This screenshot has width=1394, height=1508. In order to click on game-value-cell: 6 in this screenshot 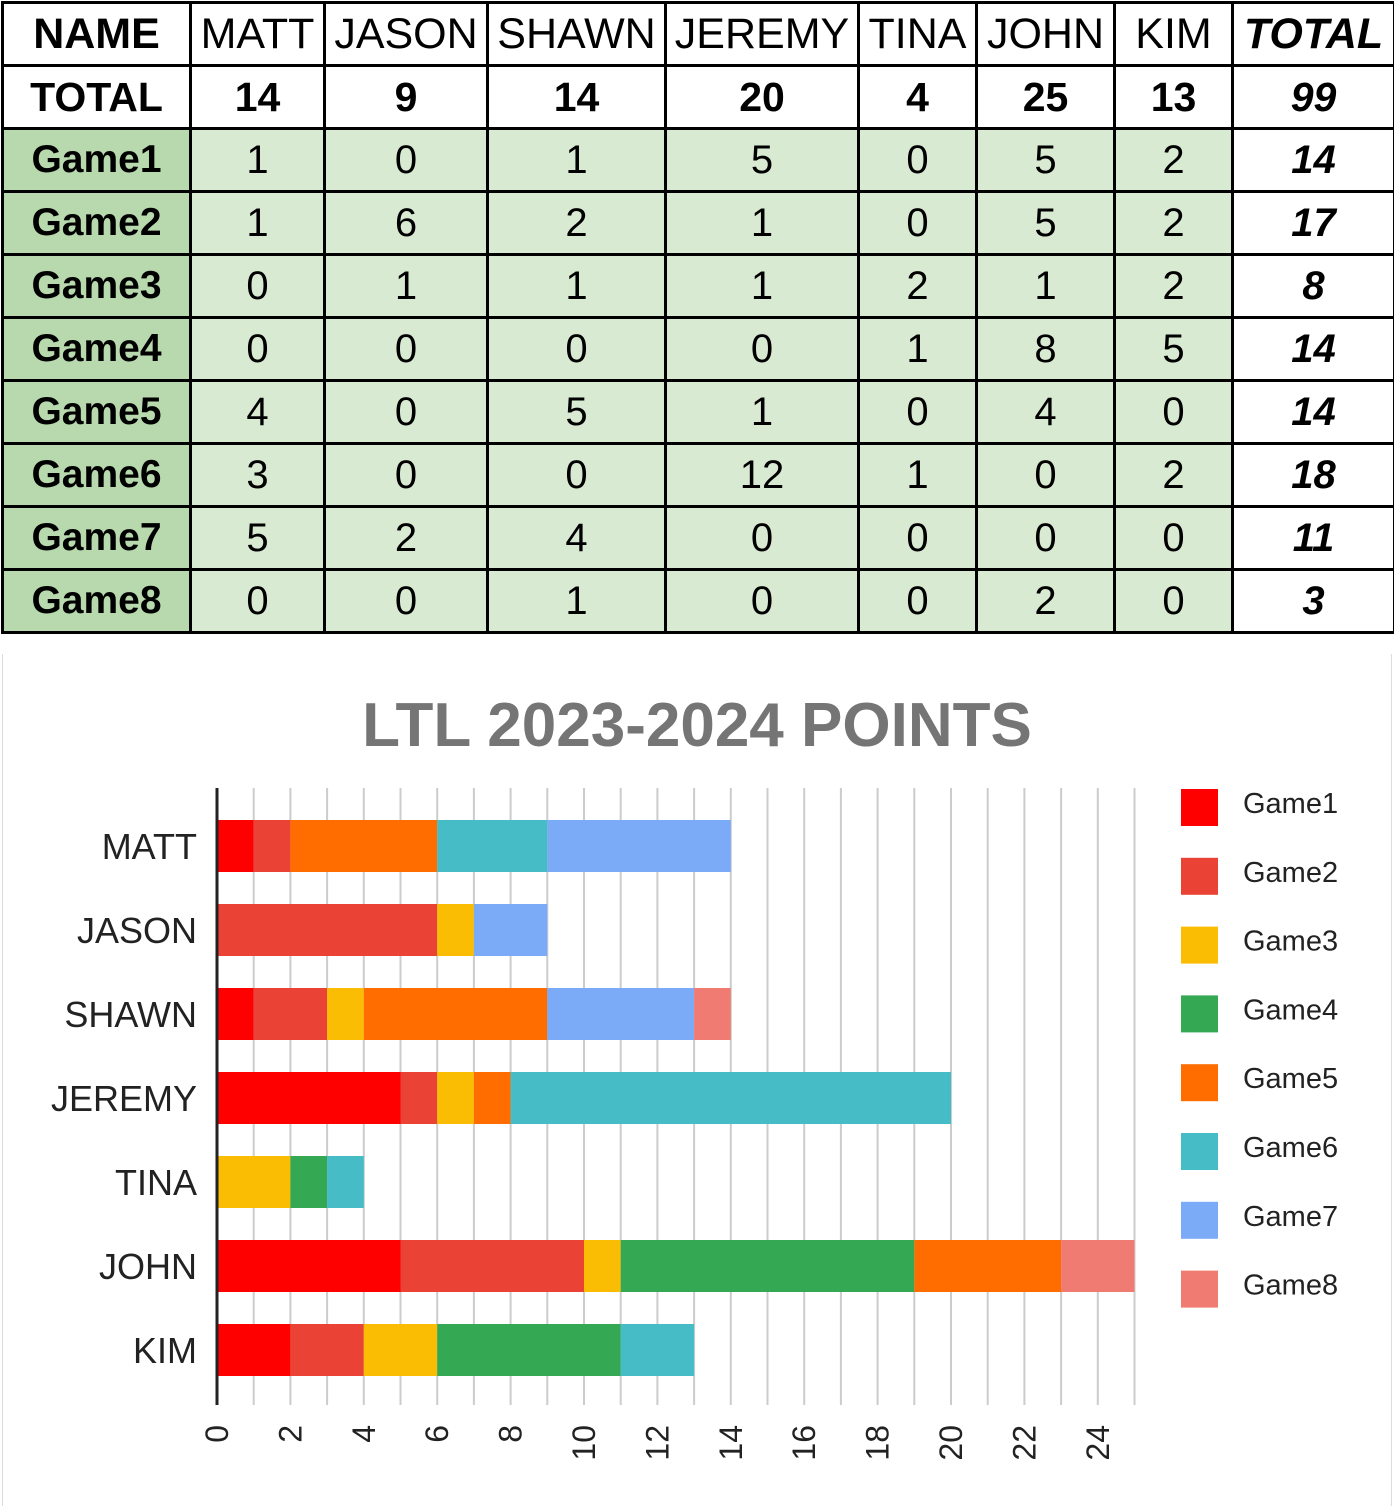, I will do `click(406, 223)`.